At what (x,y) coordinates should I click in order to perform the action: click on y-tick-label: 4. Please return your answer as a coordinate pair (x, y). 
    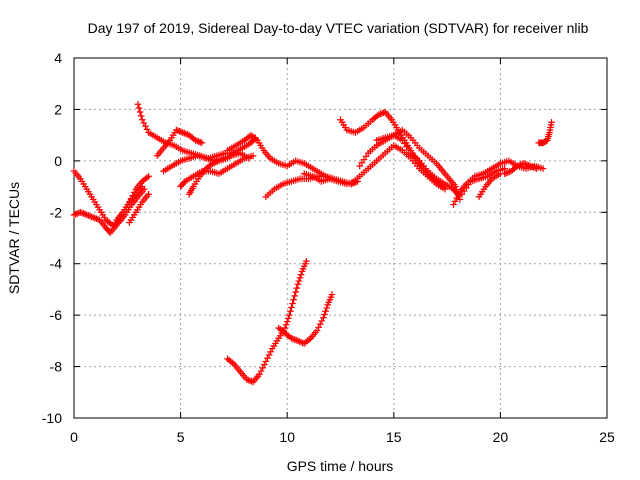
    Looking at the image, I should click on (58, 58).